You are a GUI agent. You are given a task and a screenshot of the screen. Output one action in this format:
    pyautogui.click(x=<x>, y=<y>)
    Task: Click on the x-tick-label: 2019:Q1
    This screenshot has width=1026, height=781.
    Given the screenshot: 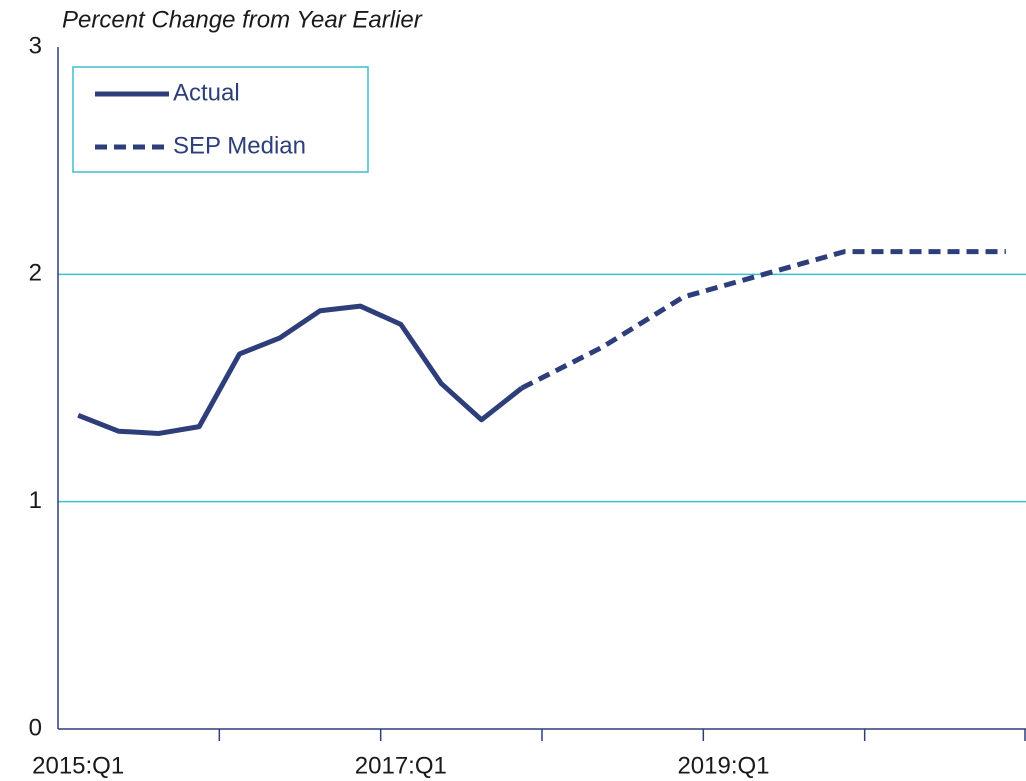 What is the action you would take?
    pyautogui.click(x=723, y=765)
    